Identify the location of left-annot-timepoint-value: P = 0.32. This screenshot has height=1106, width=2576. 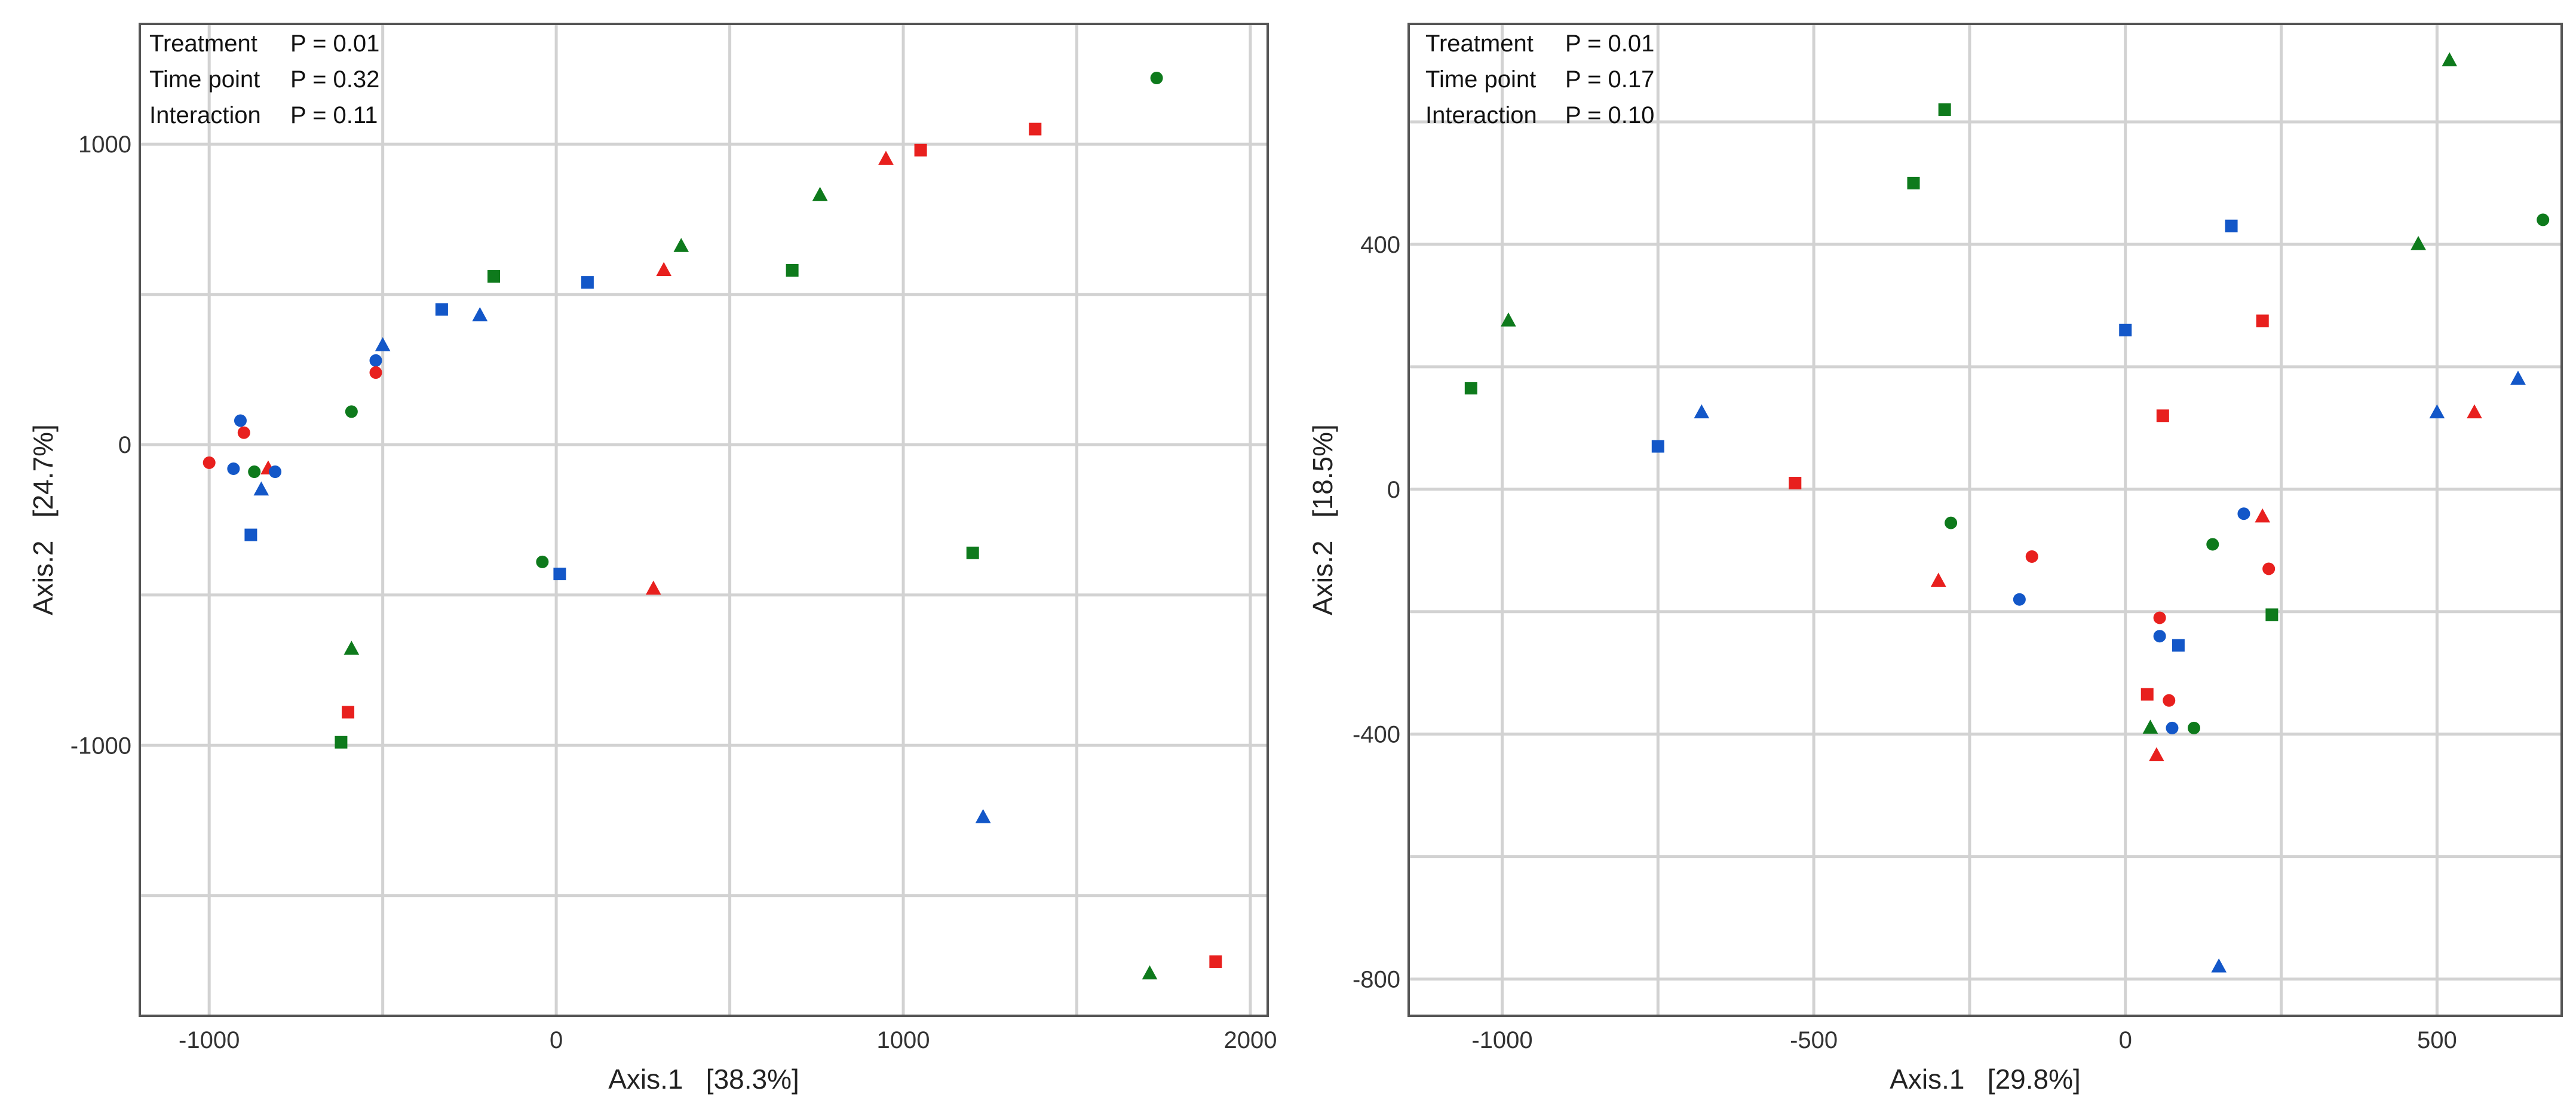
(334, 79).